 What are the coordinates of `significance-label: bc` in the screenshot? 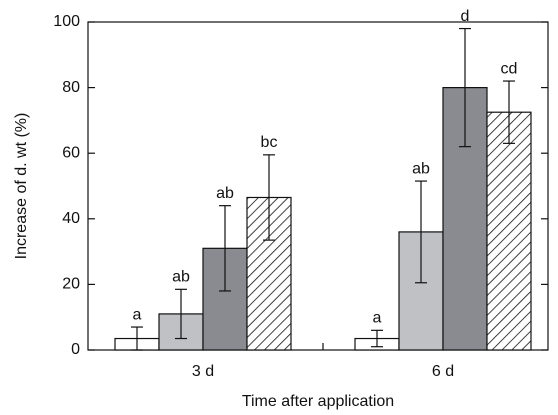 It's located at (269, 142).